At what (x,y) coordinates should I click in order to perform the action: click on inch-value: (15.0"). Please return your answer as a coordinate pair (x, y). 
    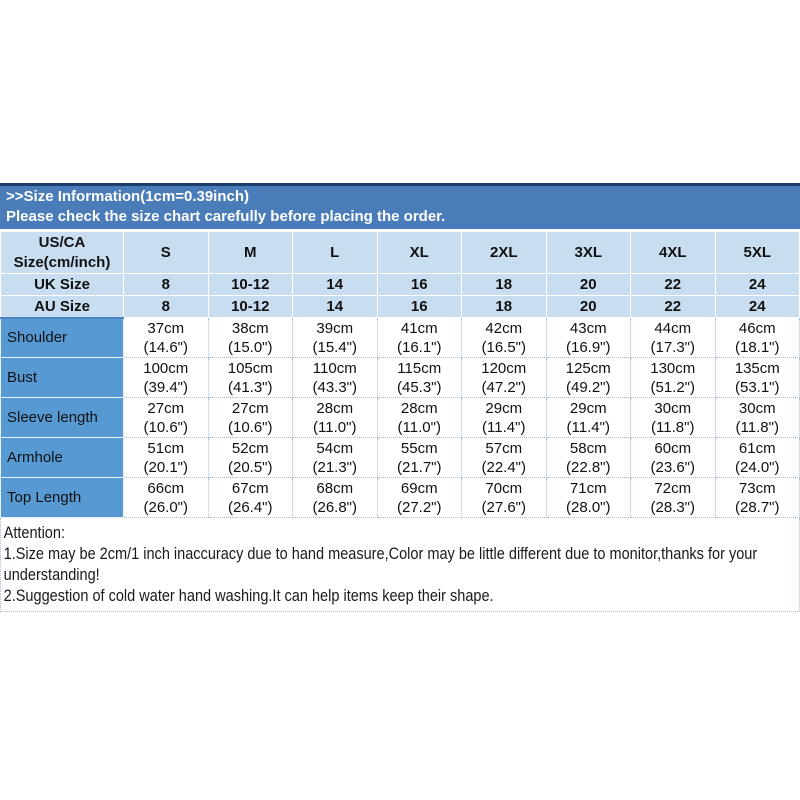
    Looking at the image, I should click on (250, 347).